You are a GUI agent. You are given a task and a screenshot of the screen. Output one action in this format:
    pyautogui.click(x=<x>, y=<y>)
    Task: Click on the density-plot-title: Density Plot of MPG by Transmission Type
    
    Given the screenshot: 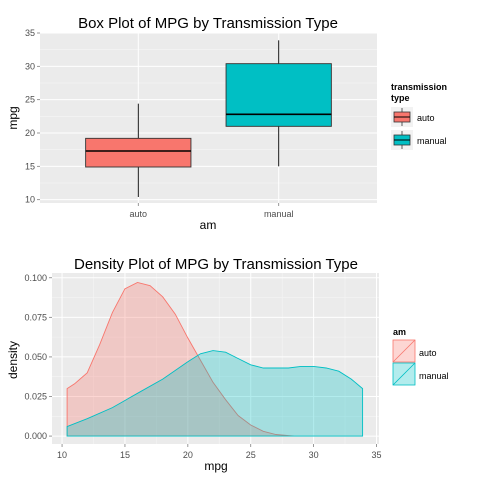 What is the action you would take?
    pyautogui.click(x=216, y=264)
    